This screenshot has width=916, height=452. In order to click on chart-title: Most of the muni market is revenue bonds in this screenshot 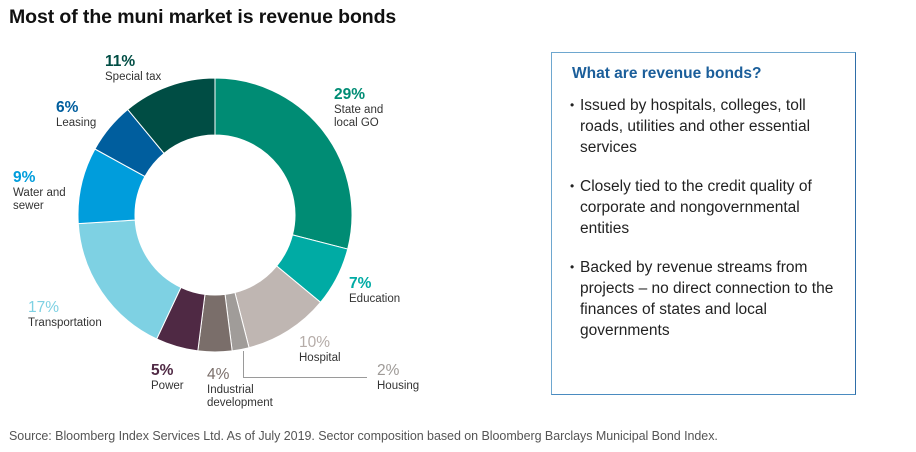, I will do `click(203, 17)`.